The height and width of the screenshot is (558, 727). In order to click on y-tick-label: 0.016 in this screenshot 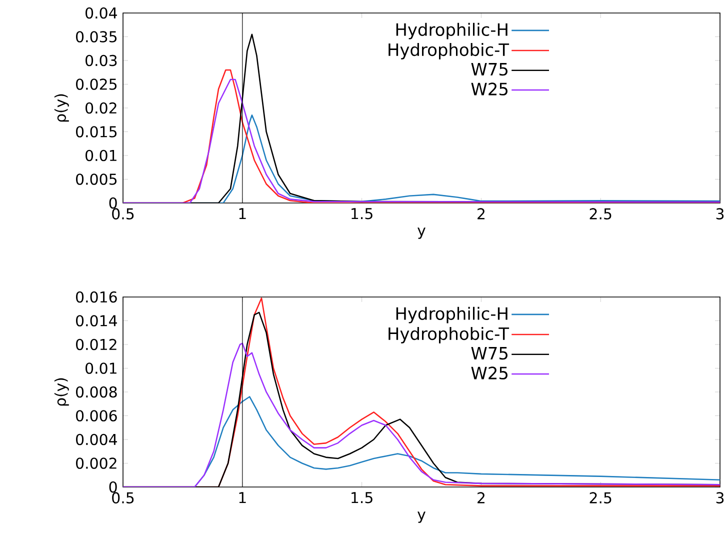, I will do `click(96, 297)`.